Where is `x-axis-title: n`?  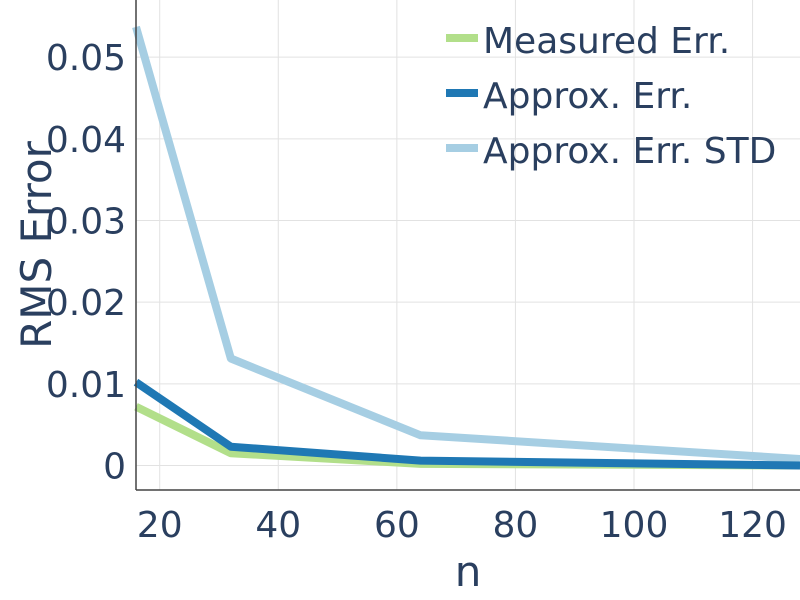
x-axis-title: n is located at coordinates (468, 571).